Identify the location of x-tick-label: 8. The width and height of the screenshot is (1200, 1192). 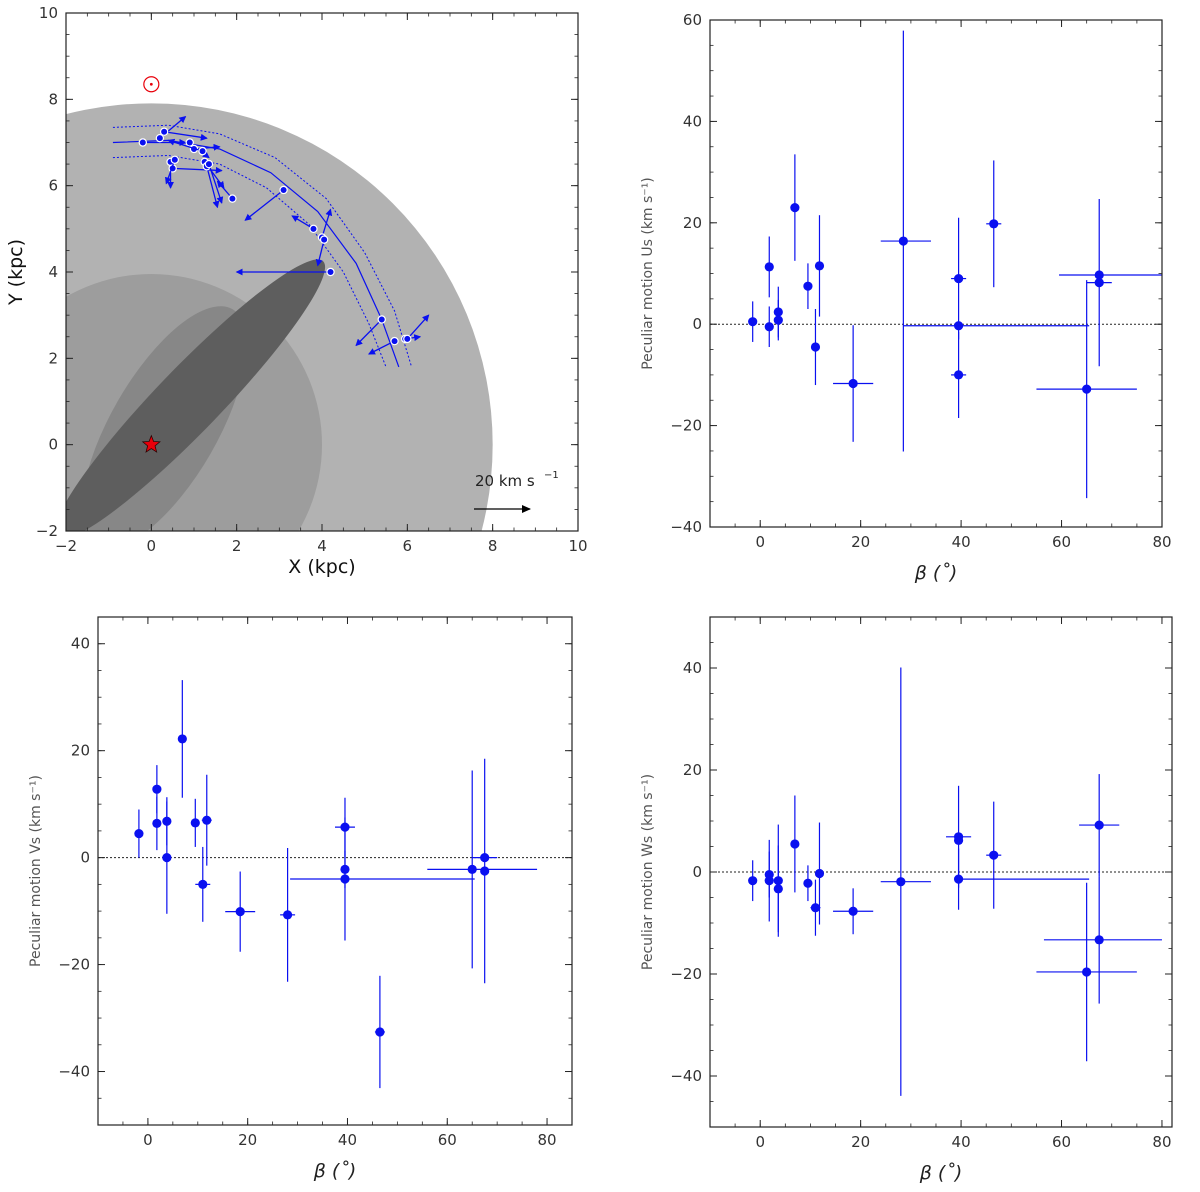
(493, 546).